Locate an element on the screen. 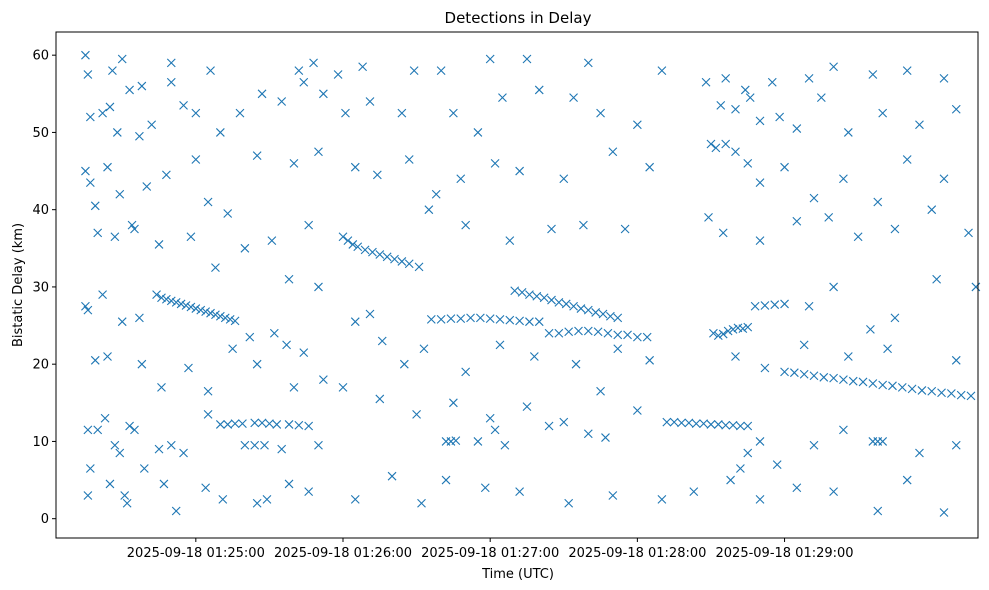  x-tick-label: 2025-09-18 01:28:00 is located at coordinates (637, 553).